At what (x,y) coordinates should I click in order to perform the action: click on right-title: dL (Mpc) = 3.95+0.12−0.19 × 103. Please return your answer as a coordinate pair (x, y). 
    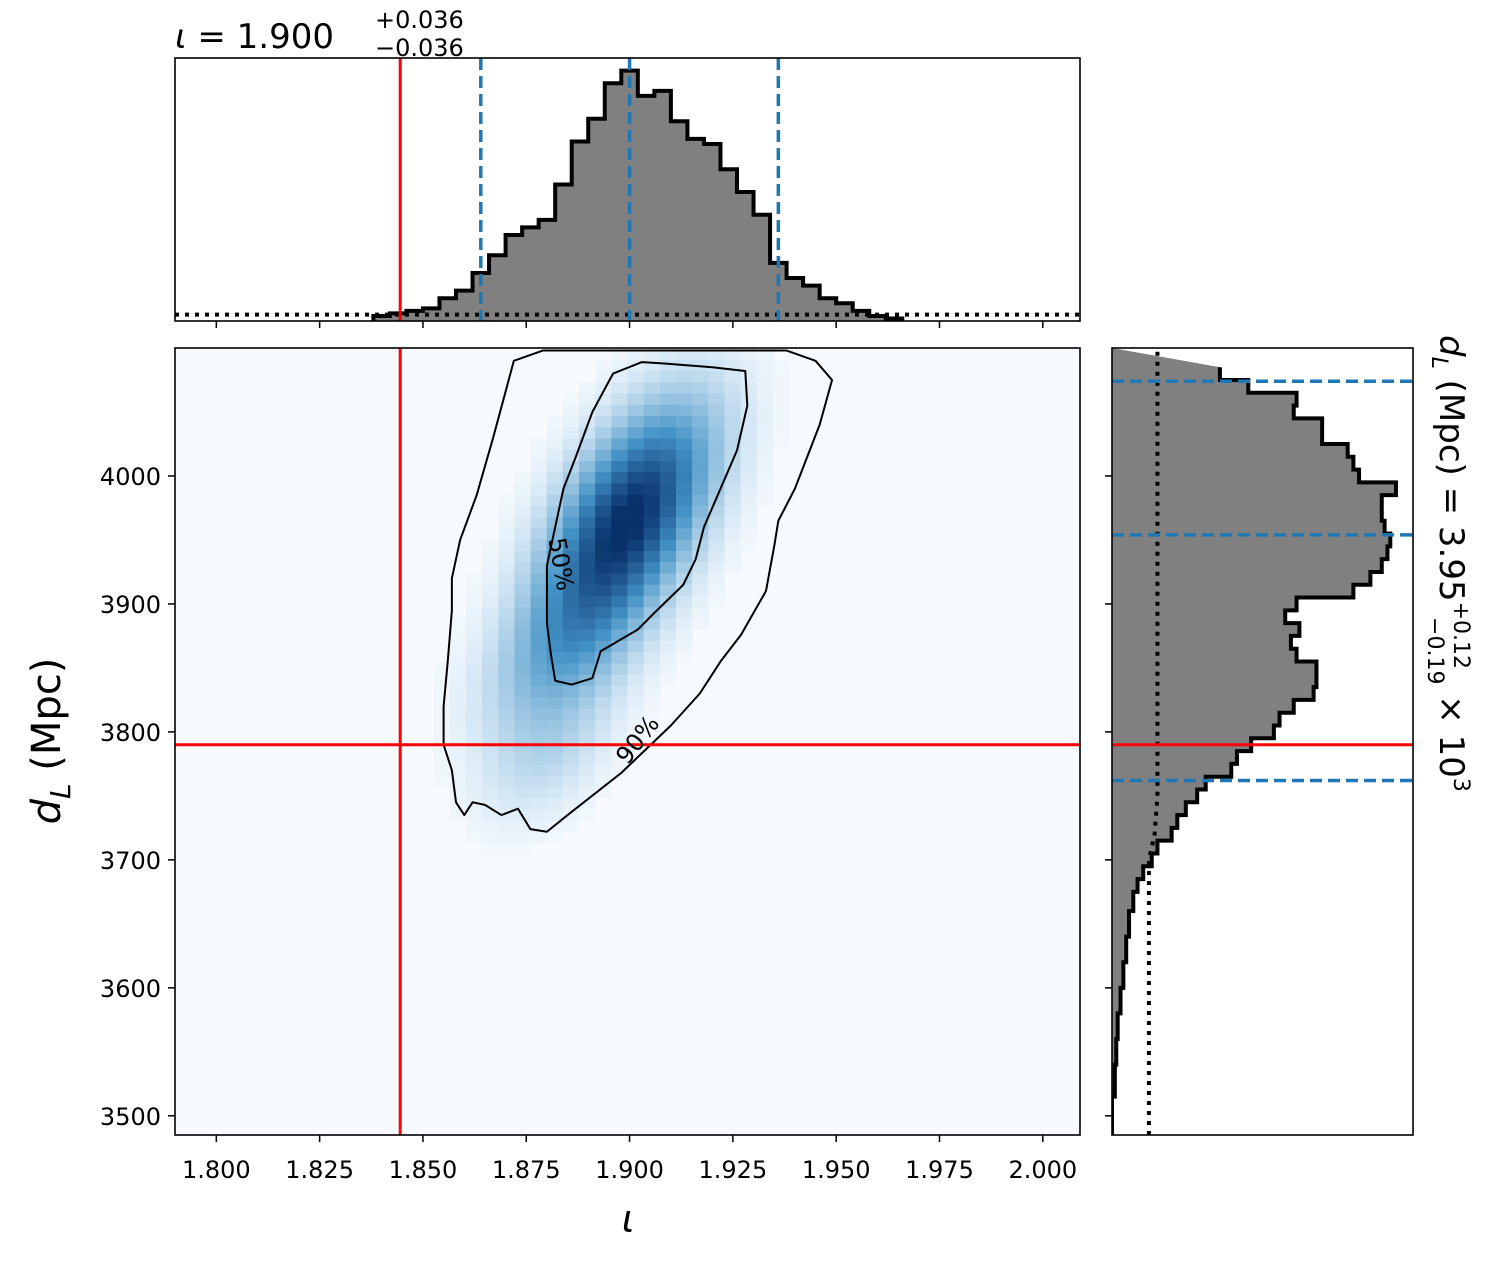
    Looking at the image, I should click on (1447, 563).